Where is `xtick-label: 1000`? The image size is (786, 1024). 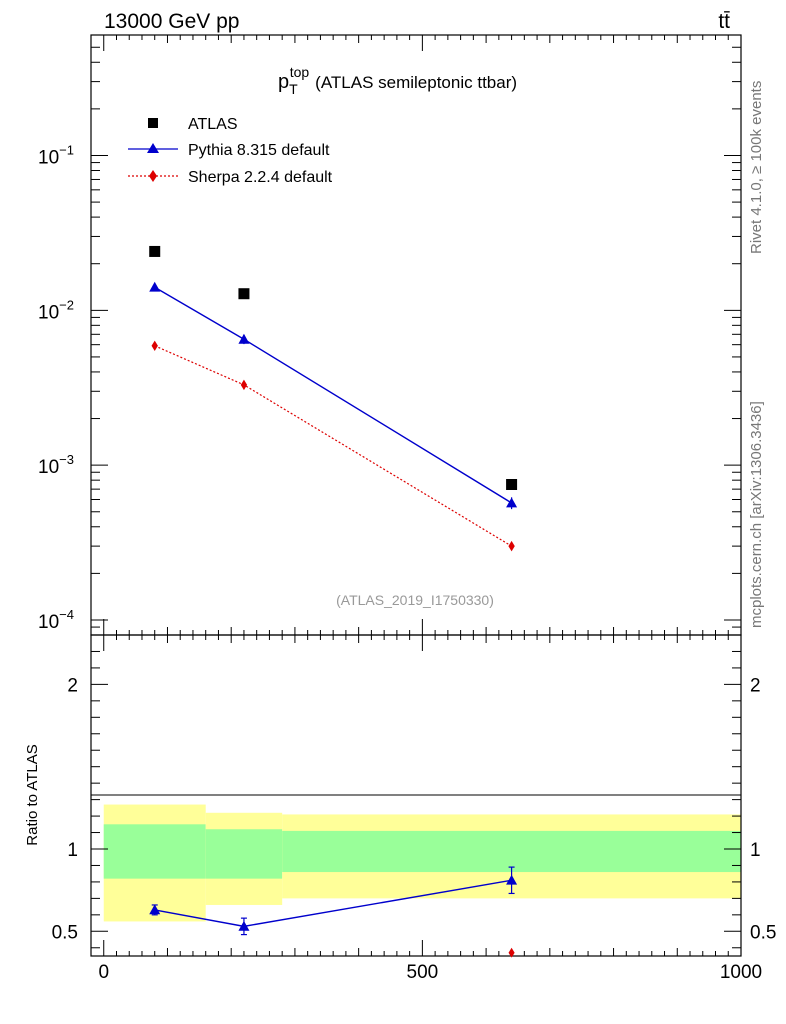
xtick-label: 1000 is located at coordinates (741, 972).